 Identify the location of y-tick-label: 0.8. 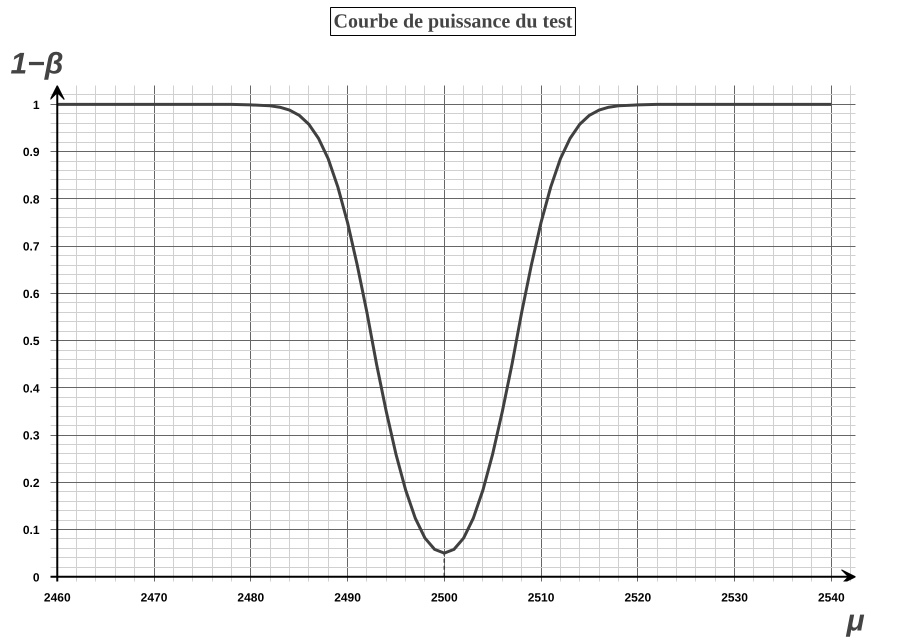
(31, 199).